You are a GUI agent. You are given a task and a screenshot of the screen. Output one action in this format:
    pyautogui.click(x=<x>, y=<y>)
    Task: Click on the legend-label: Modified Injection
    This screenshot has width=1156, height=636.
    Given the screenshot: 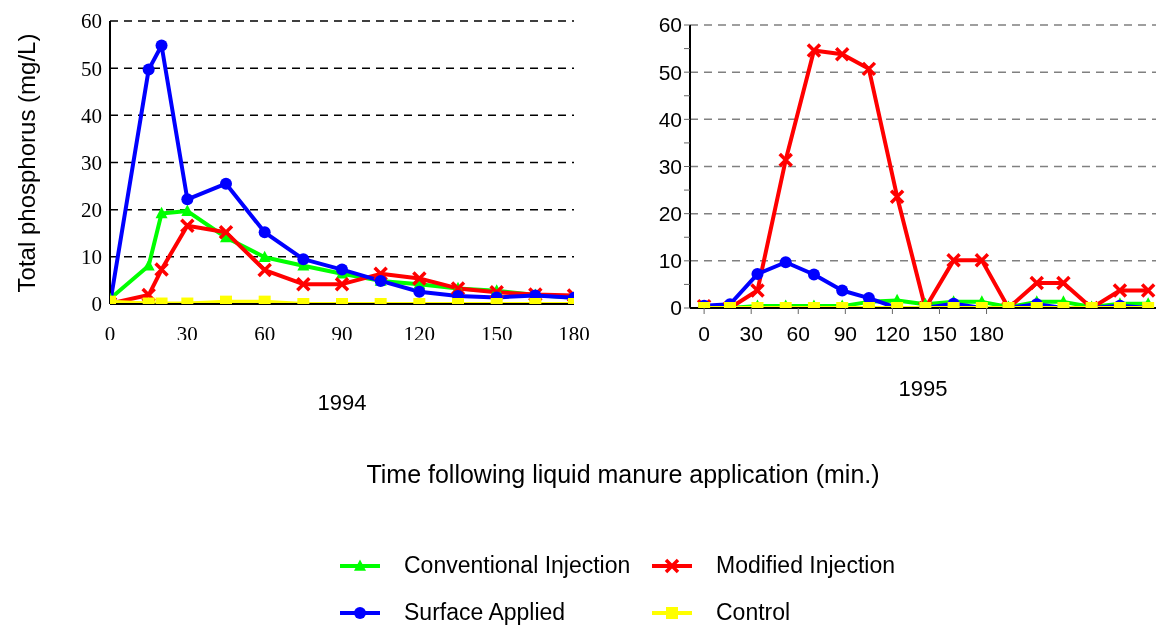 What is the action you would take?
    pyautogui.click(x=805, y=565)
    